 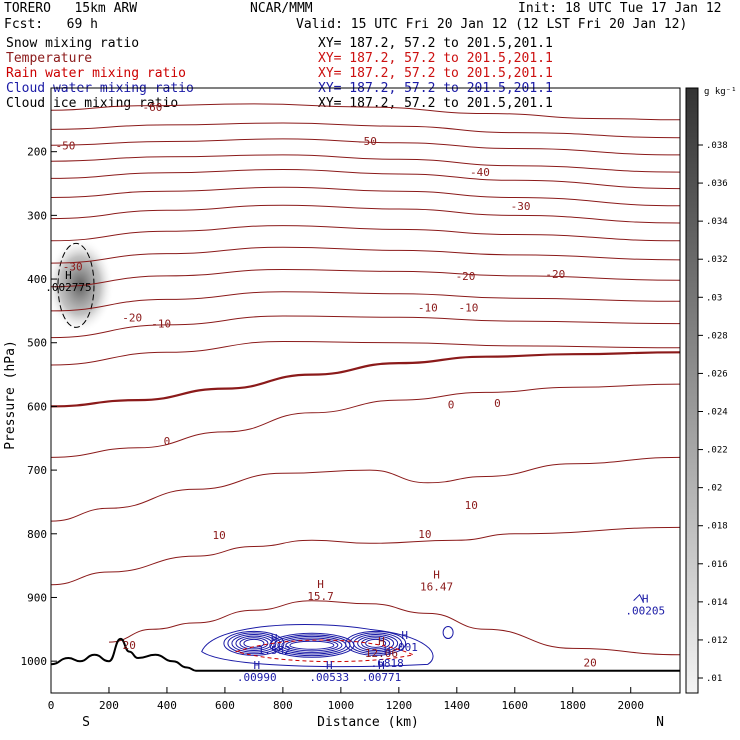 What do you see at coordinates (73, 266) in the screenshot?
I see `contour-label-5: -30` at bounding box center [73, 266].